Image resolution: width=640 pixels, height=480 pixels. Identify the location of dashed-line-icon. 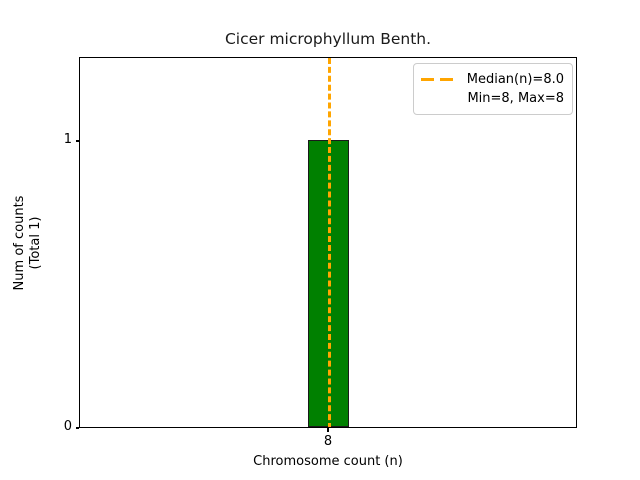
(439, 80).